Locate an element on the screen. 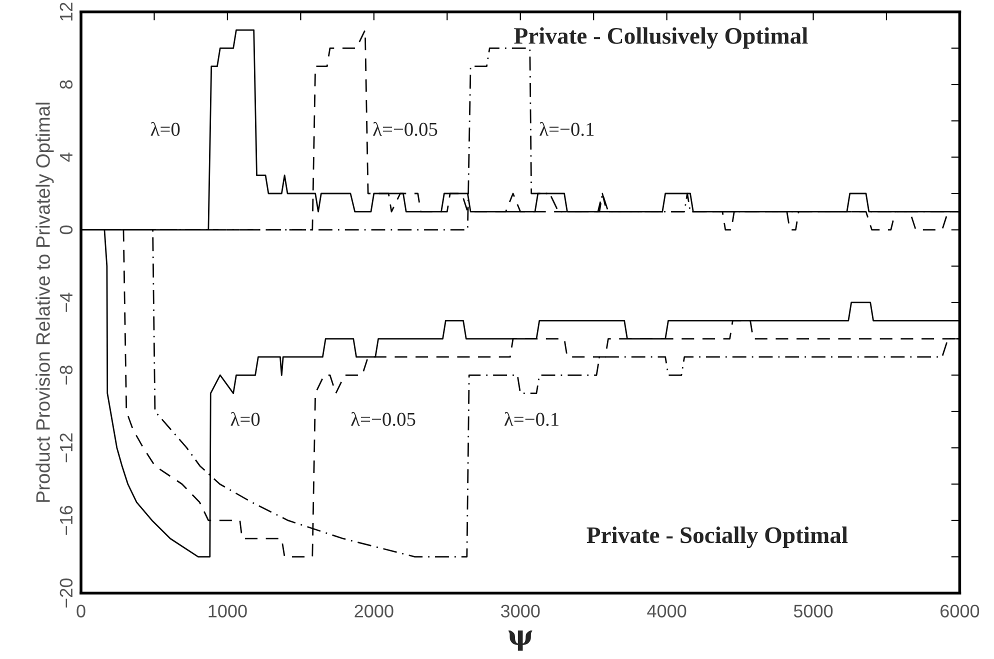  annotation: Private - Collusively Optimal is located at coordinates (661, 38).